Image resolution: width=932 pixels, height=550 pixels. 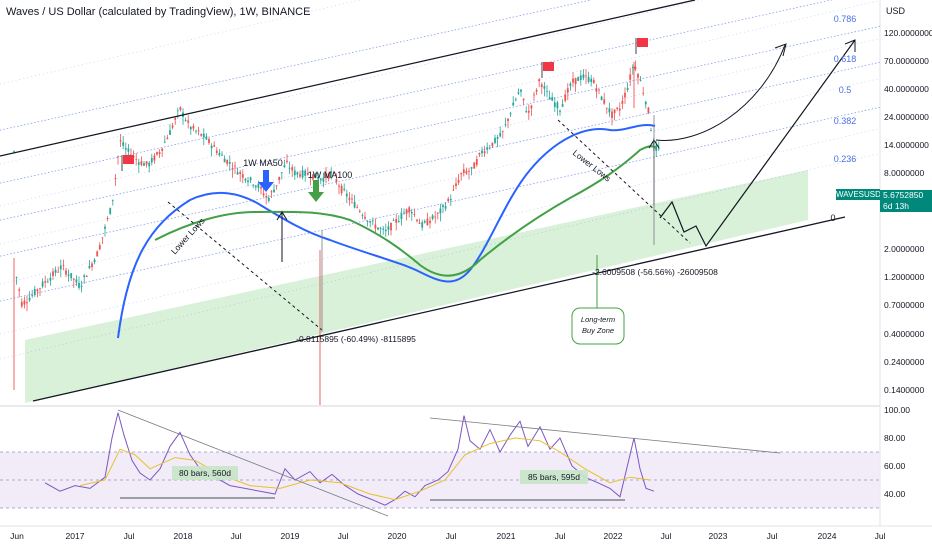 I want to click on y-tick-label: 0.1400000, so click(x=904, y=390).